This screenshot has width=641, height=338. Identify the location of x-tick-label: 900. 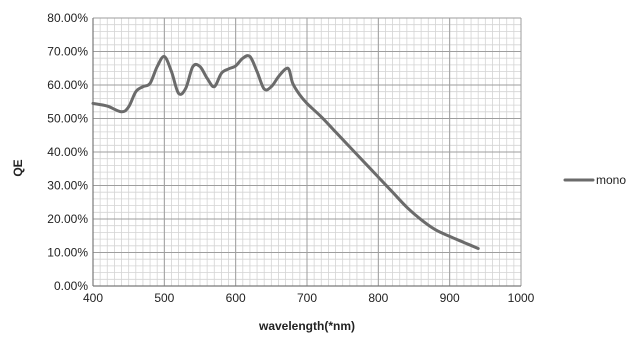
(450, 298).